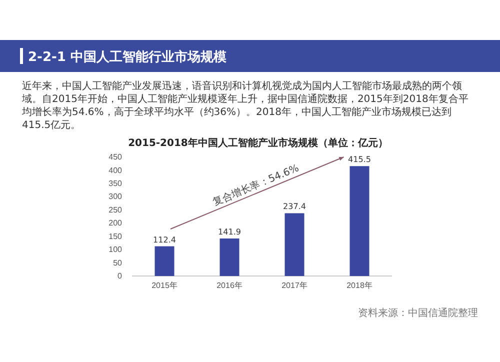 The width and height of the screenshot is (500, 362). What do you see at coordinates (115, 223) in the screenshot?
I see `y-tick-label: 200` at bounding box center [115, 223].